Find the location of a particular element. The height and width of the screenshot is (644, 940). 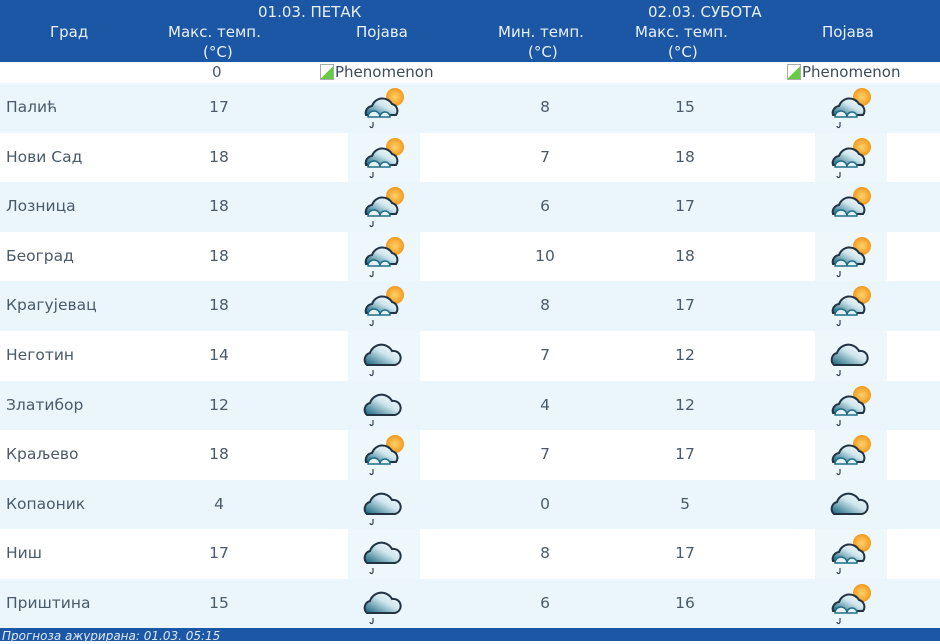

city-name: Крагујевац is located at coordinates (51, 305).